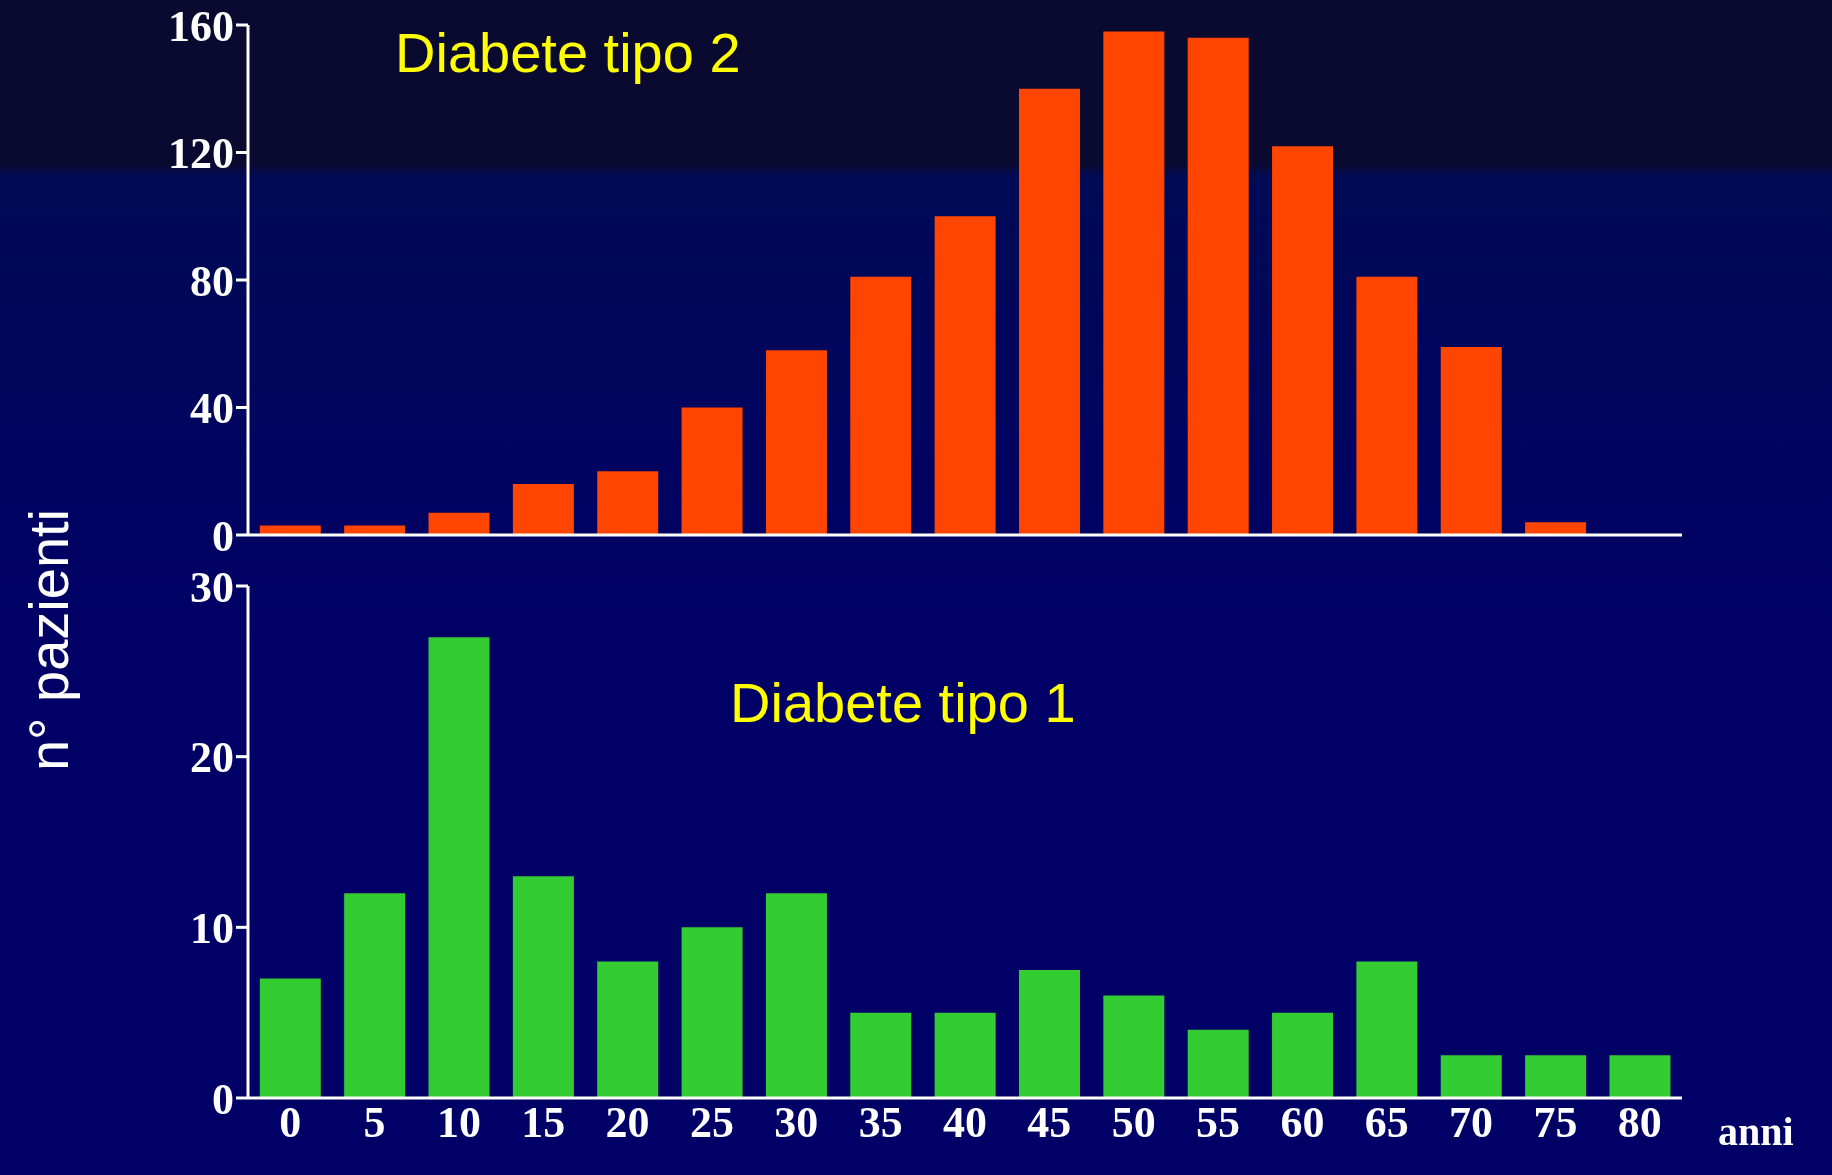 Image resolution: width=1832 pixels, height=1175 pixels. I want to click on annotation: Diabete tipo 1, so click(903, 702).